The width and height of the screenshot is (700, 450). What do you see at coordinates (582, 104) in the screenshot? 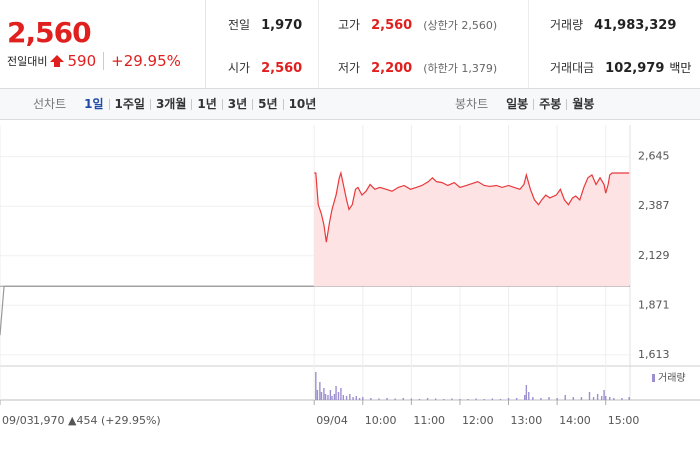
I see `candle-tab: 월봉` at bounding box center [582, 104].